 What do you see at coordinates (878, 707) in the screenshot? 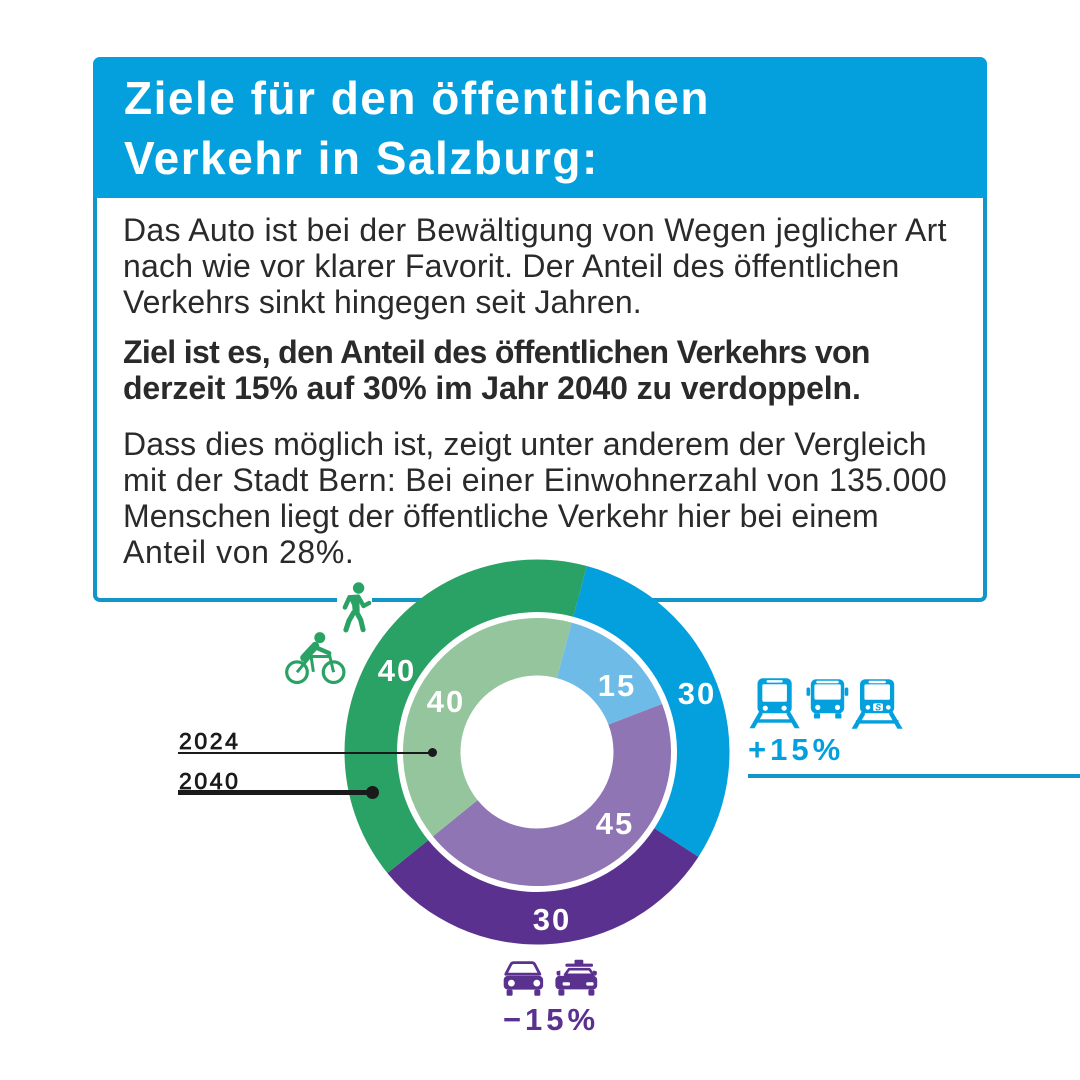
I see `svg-text: S` at bounding box center [878, 707].